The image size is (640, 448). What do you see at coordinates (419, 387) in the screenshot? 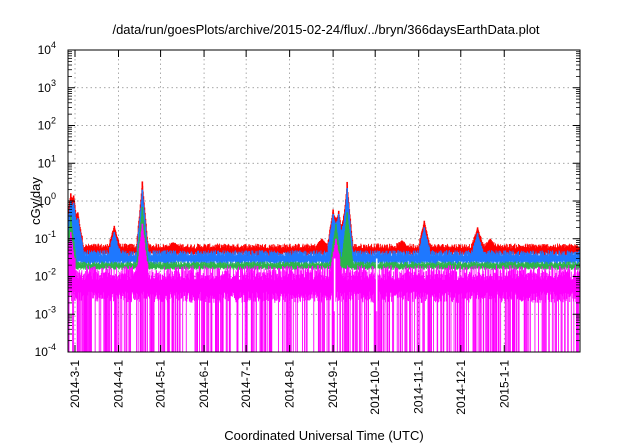
I see `x-tick-label: 2014-11-1` at bounding box center [419, 387].